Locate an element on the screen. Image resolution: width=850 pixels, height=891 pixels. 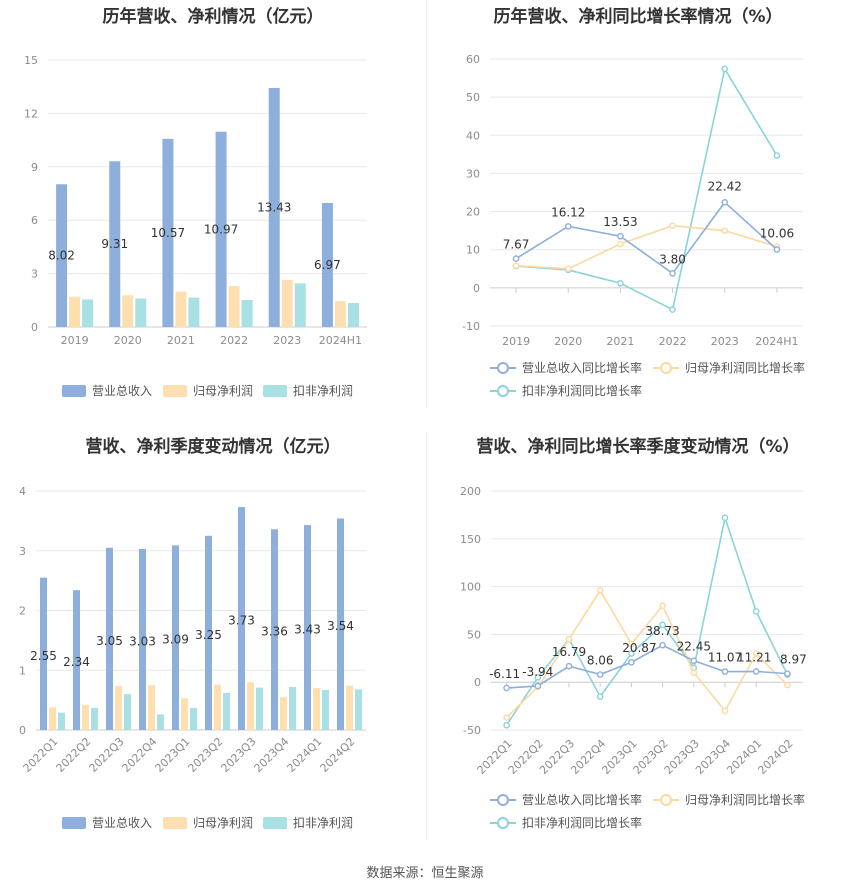
chart4-ytick: 150 is located at coordinates (470, 539).